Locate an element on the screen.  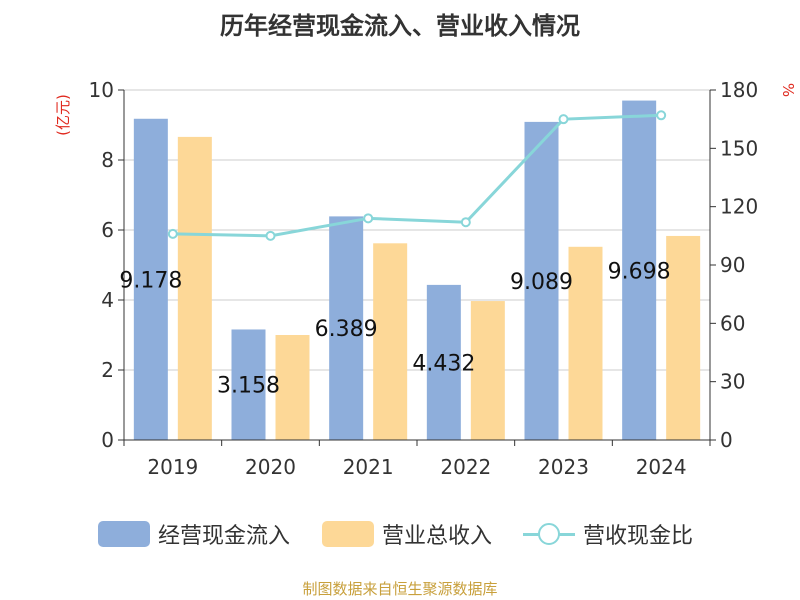
ratio-line-path is located at coordinates (417, 175).